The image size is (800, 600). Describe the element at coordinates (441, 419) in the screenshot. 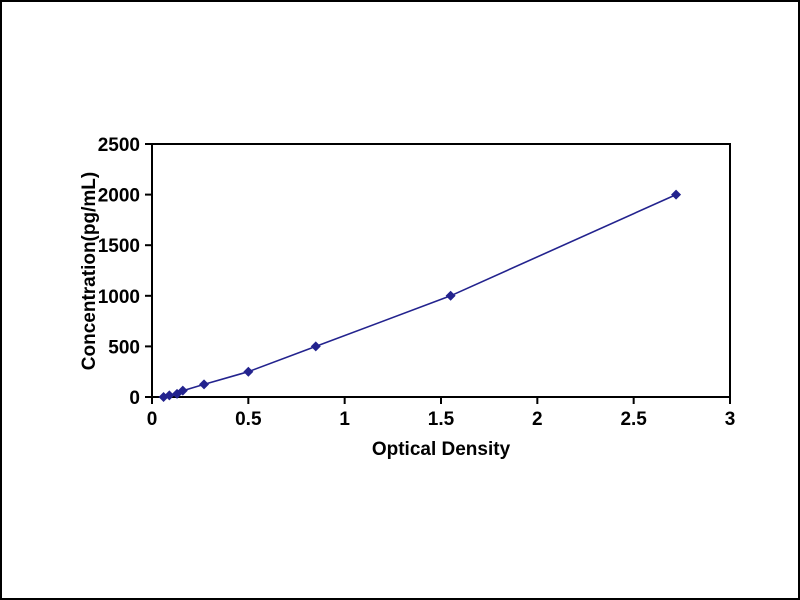

I see `svg-text: 1.5` at that location.